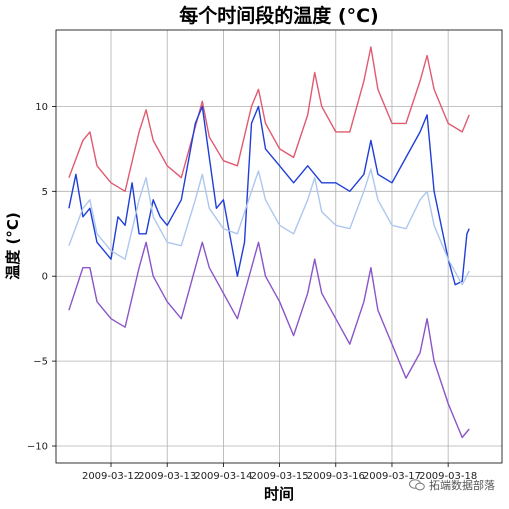  What do you see at coordinates (13, 245) in the screenshot?
I see `y-axis-title: 温度 (°C)` at bounding box center [13, 245].